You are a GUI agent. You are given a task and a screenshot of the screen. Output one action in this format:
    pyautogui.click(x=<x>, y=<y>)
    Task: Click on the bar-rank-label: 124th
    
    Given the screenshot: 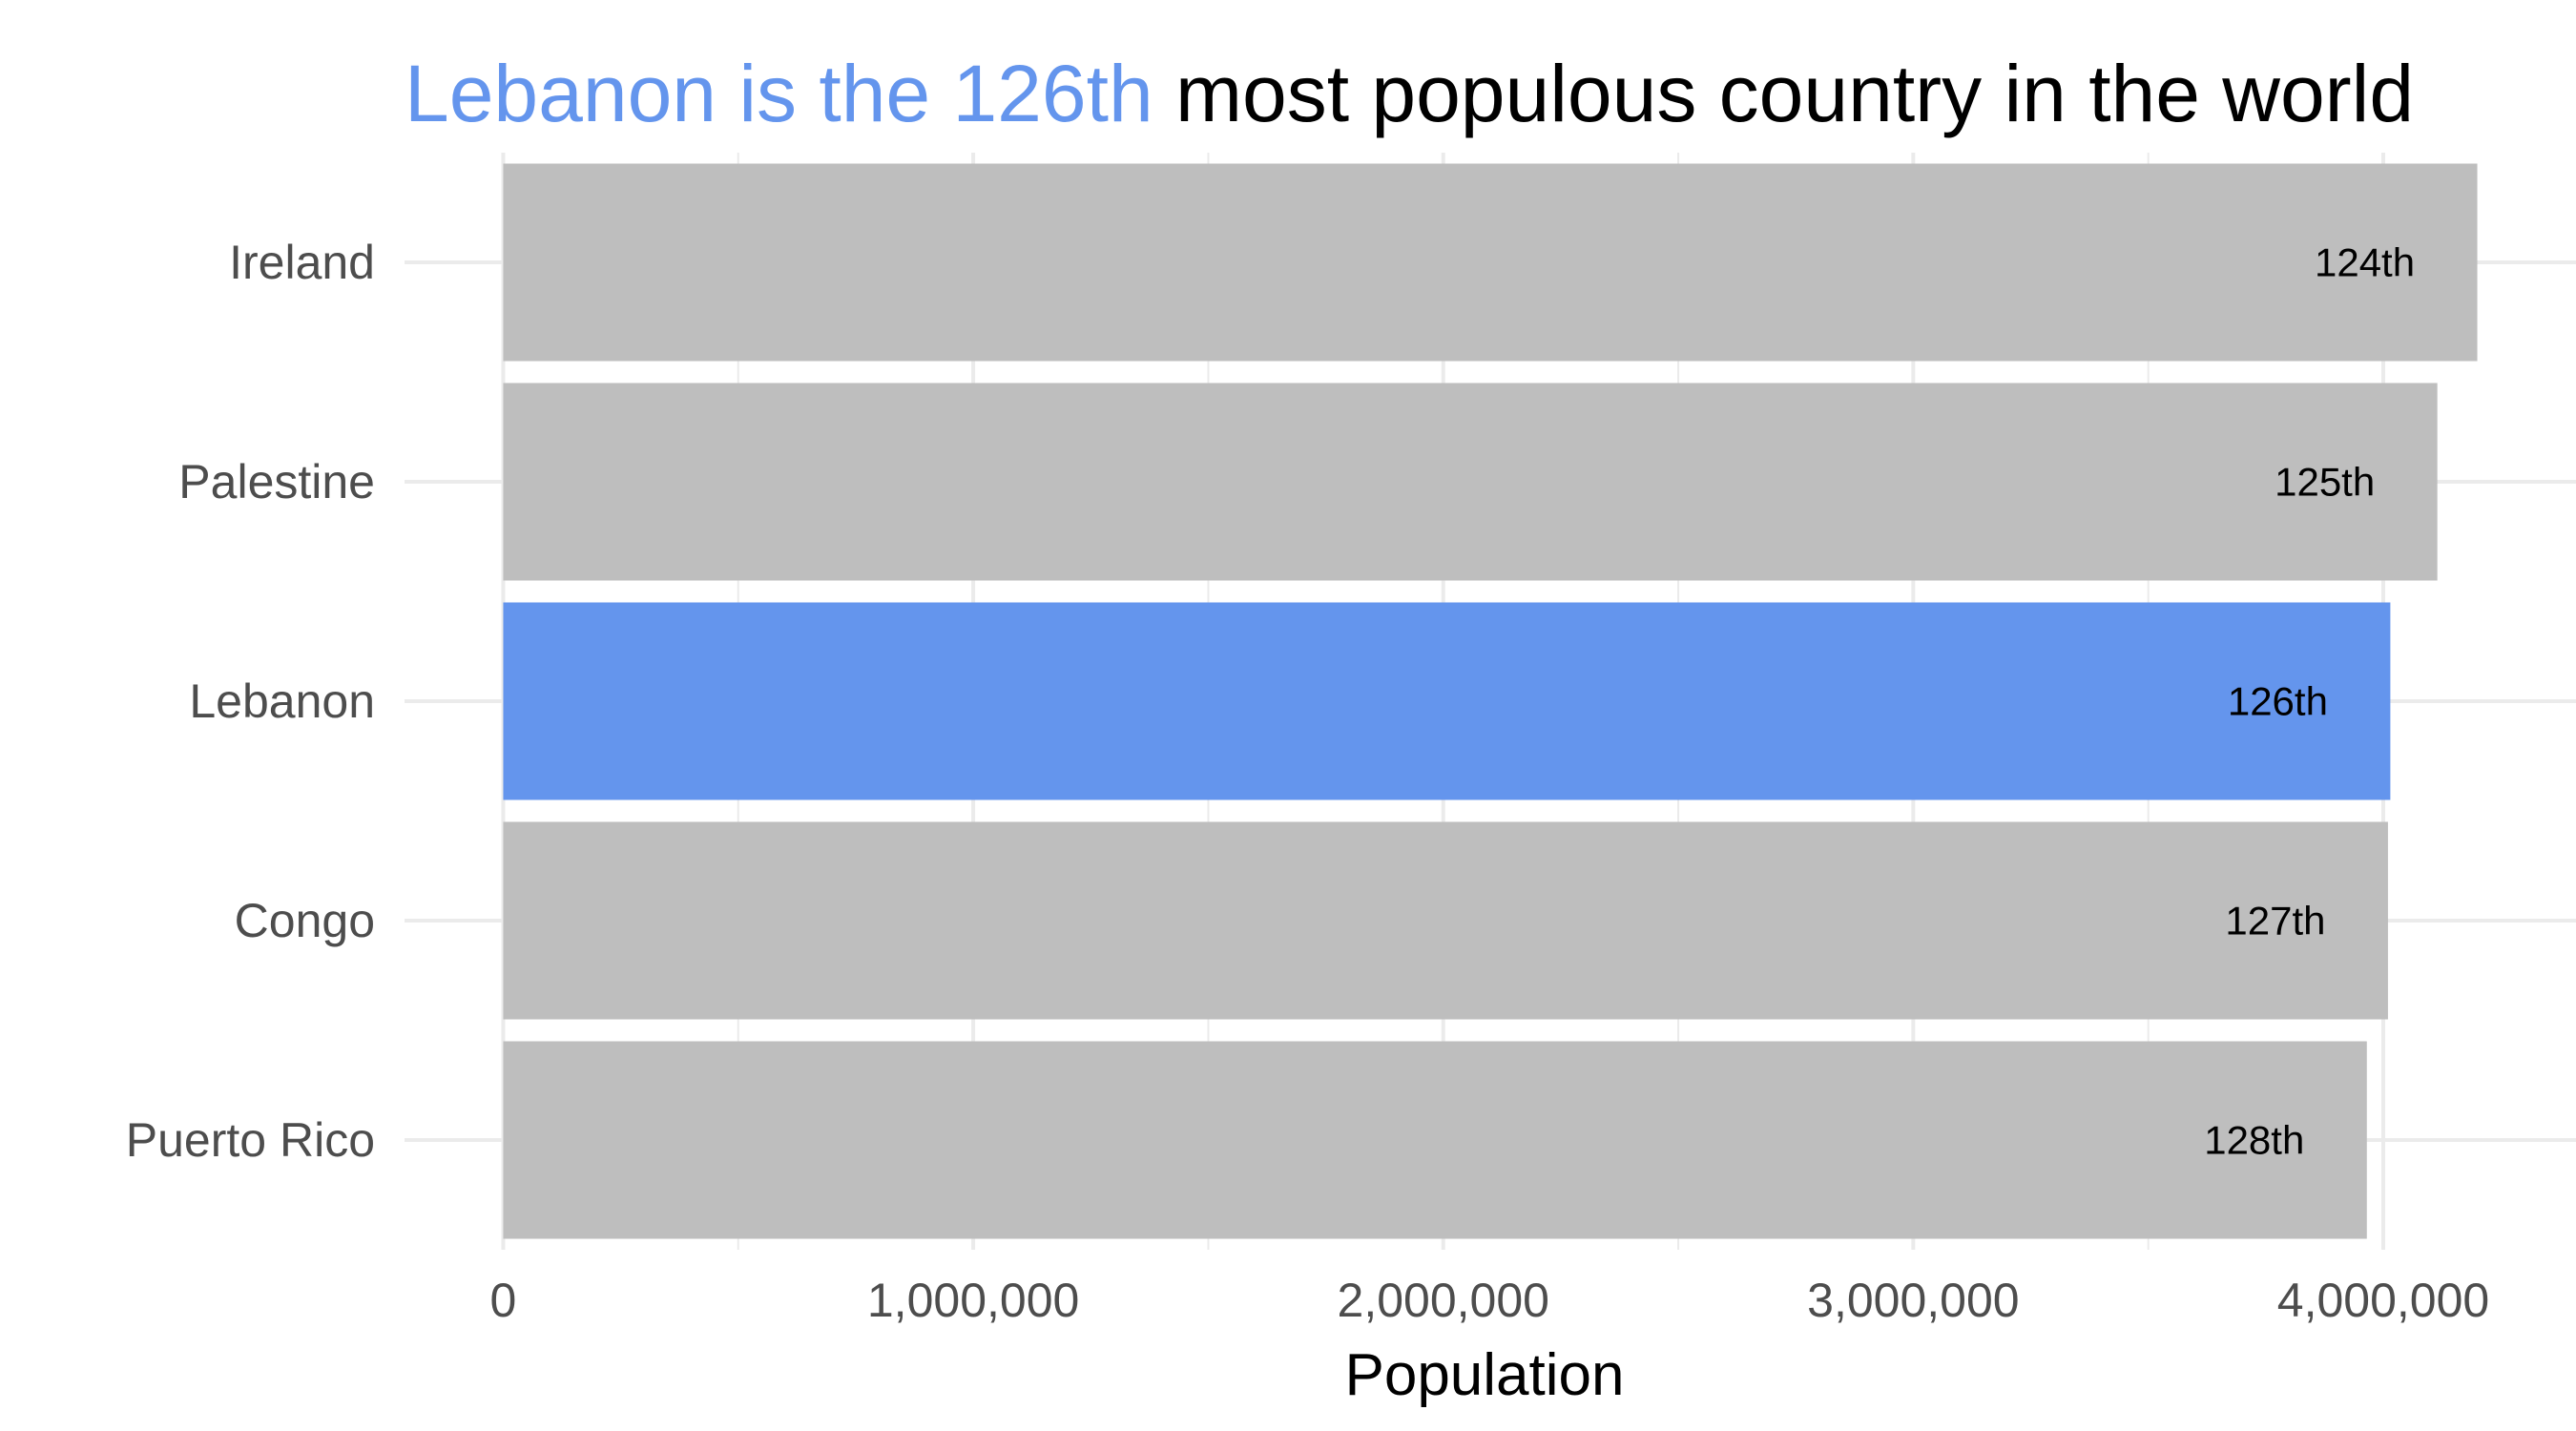 What is the action you would take?
    pyautogui.click(x=2365, y=262)
    